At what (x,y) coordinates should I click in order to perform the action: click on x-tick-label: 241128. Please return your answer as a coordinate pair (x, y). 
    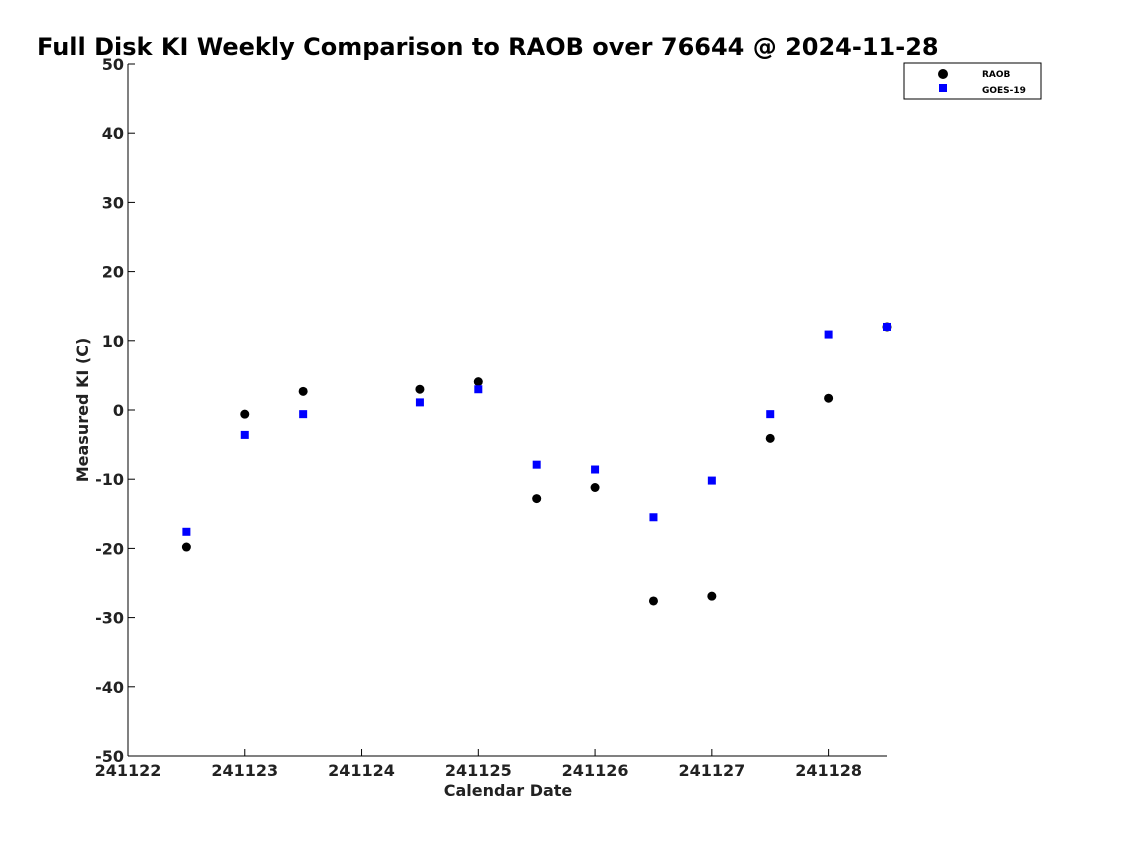
    Looking at the image, I should click on (828, 770).